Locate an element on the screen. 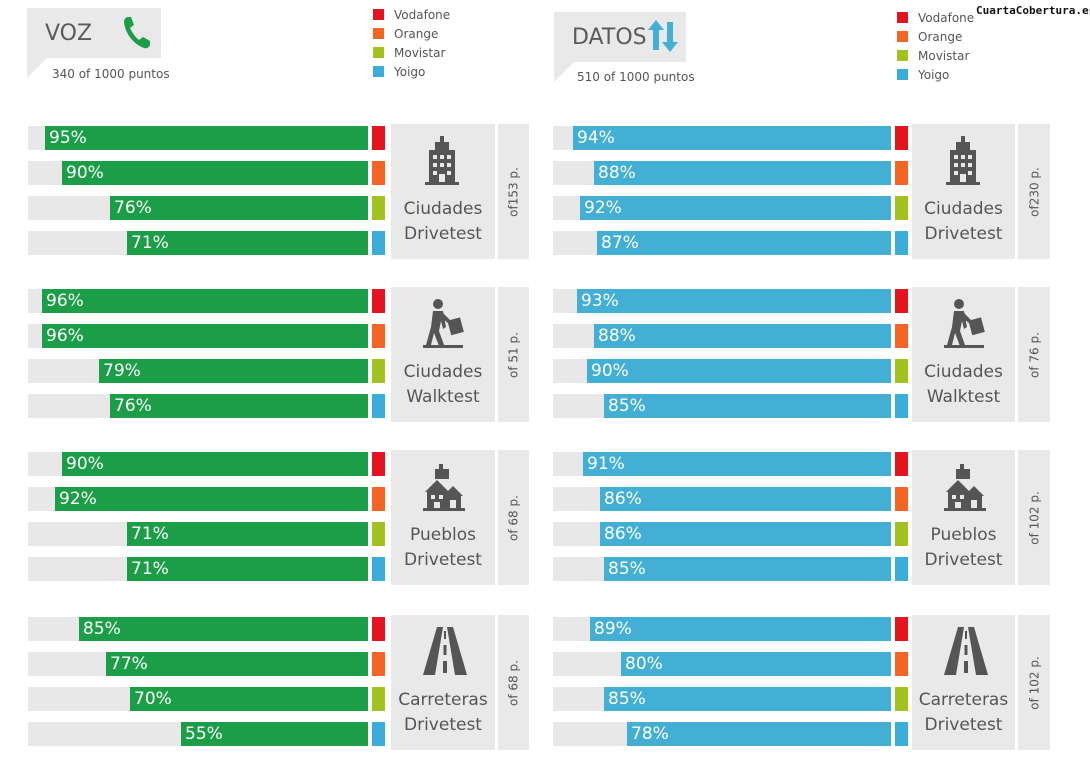 This screenshot has height=758, width=1090. datos-title: DATOS is located at coordinates (609, 37).